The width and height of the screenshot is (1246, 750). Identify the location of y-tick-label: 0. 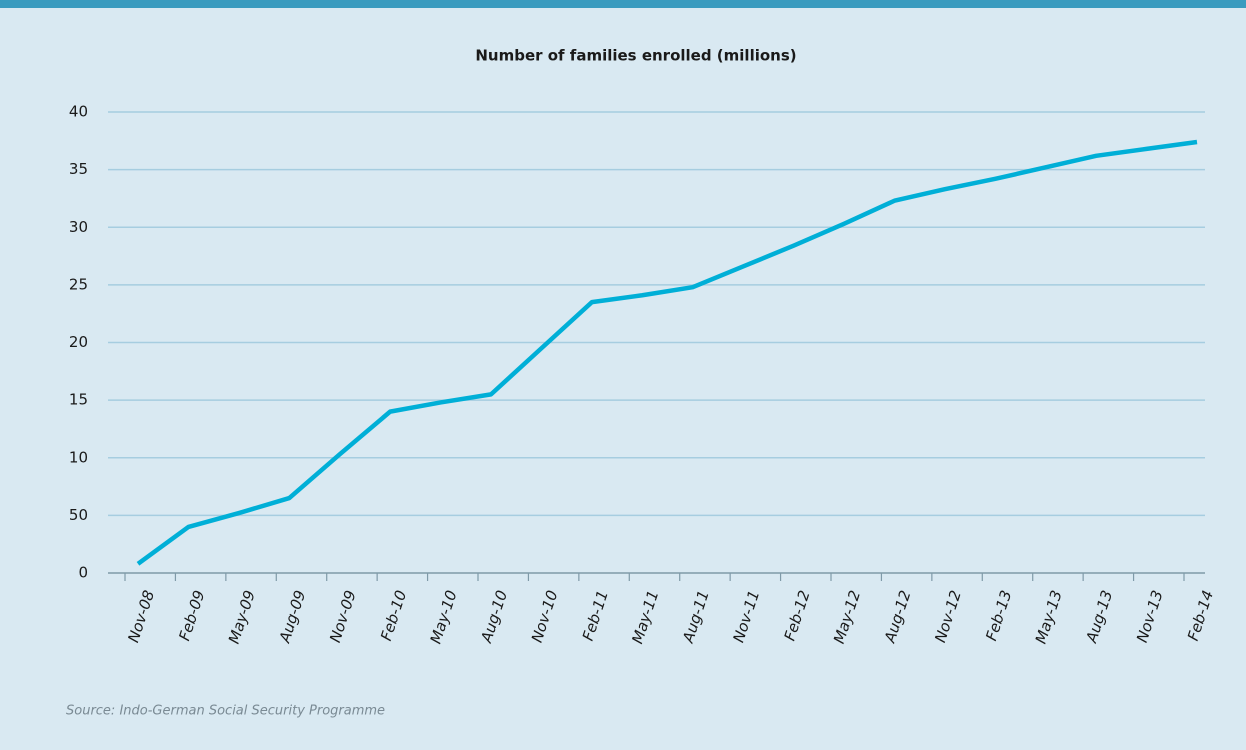
(83, 573).